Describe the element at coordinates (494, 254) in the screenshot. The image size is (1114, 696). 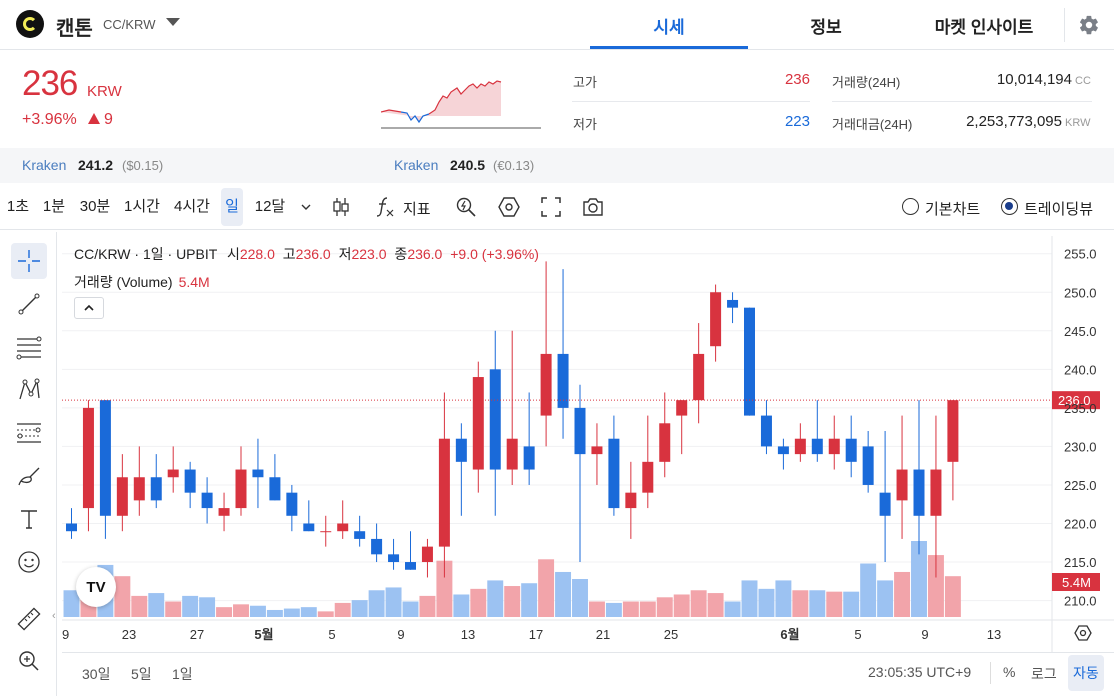
I see `legend-change: +9.0 (+3.96%)` at that location.